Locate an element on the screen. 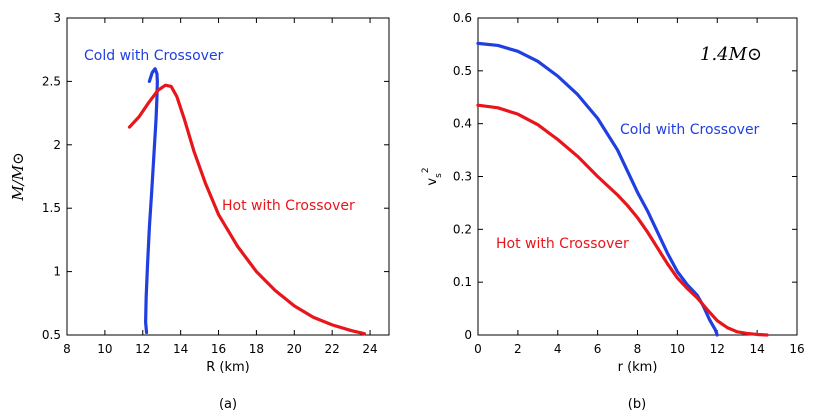 This screenshot has height=419, width=817. x-axis-label: R (km) is located at coordinates (228, 367).